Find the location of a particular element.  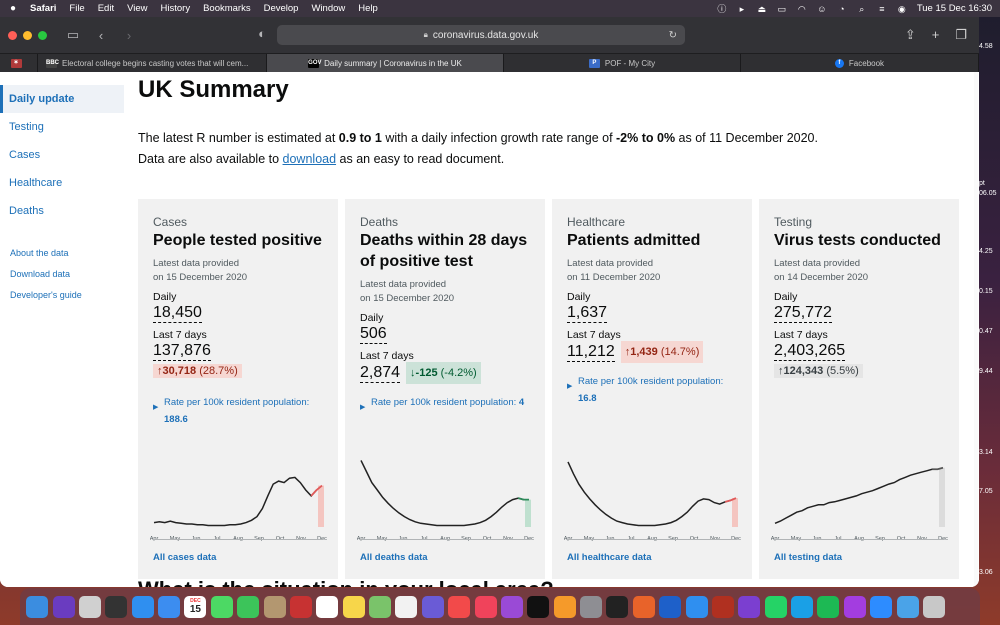

eject-icon: ⏏ is located at coordinates (762, 8).